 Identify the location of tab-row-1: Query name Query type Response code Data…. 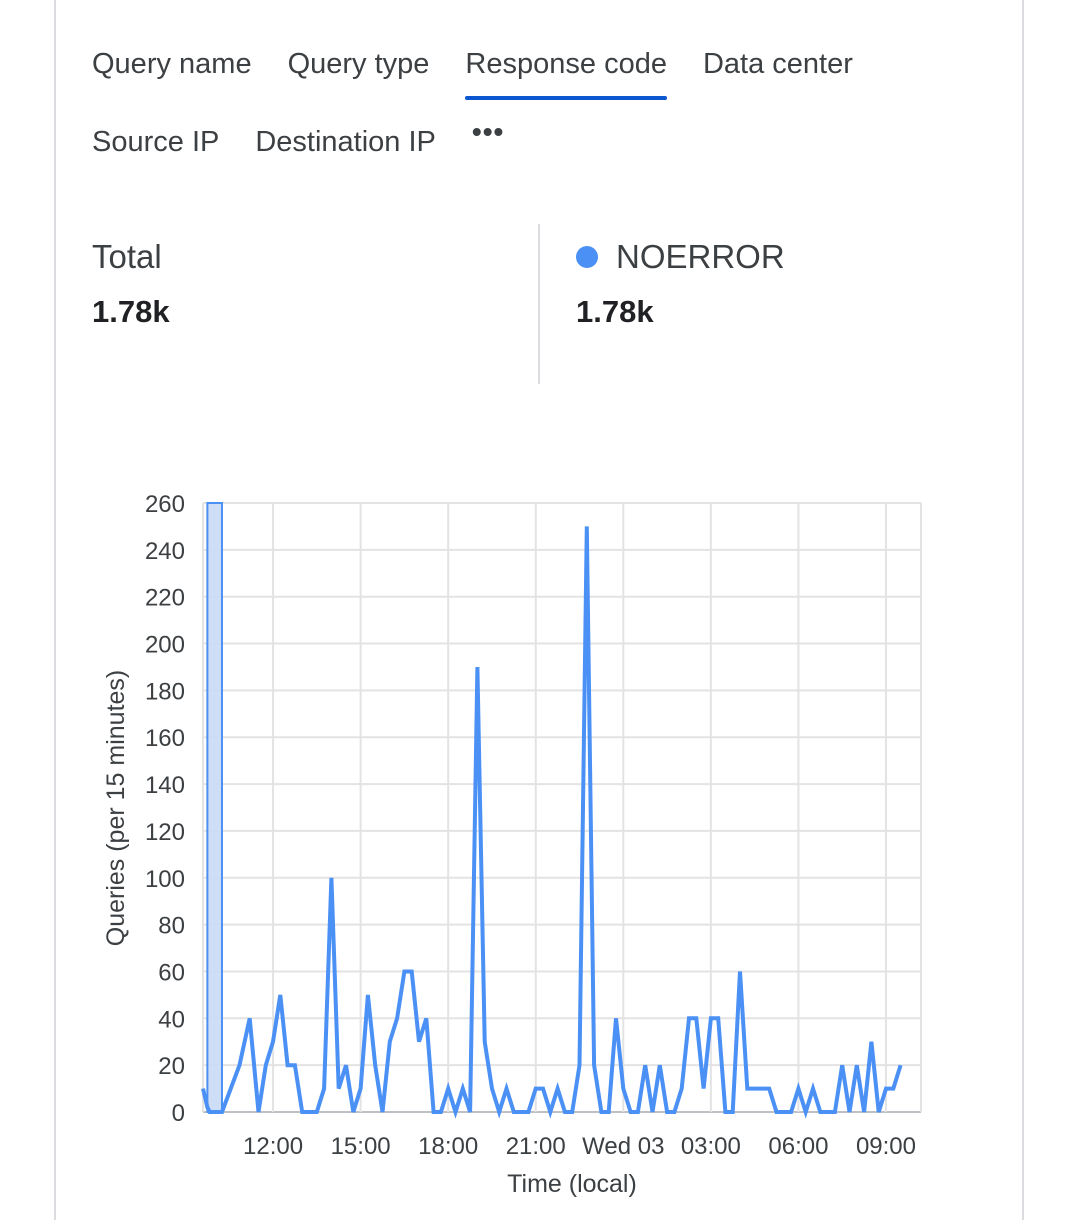
(532, 71).